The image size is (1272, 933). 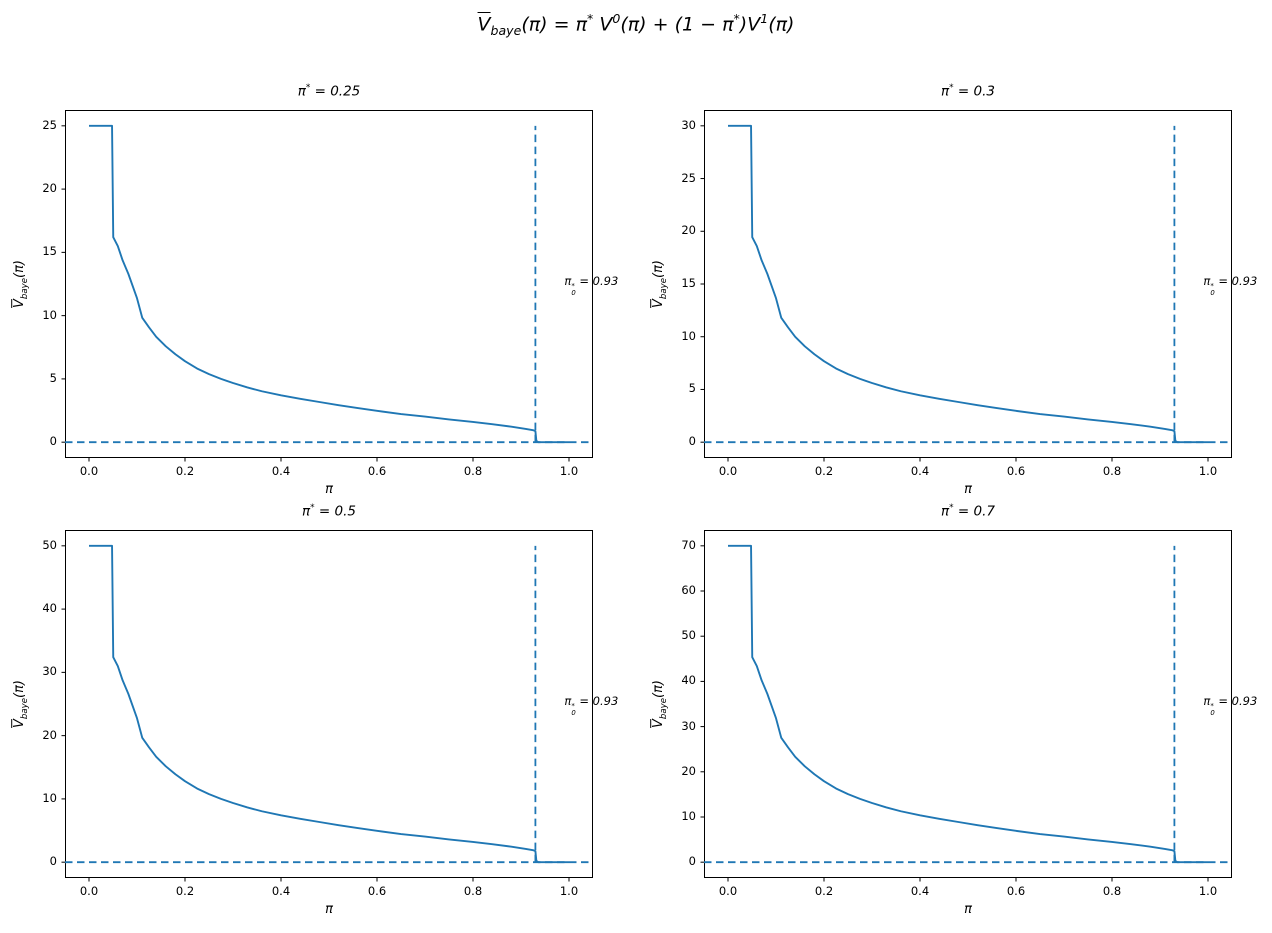 What do you see at coordinates (688, 590) in the screenshot?
I see `y-tick-label: 60` at bounding box center [688, 590].